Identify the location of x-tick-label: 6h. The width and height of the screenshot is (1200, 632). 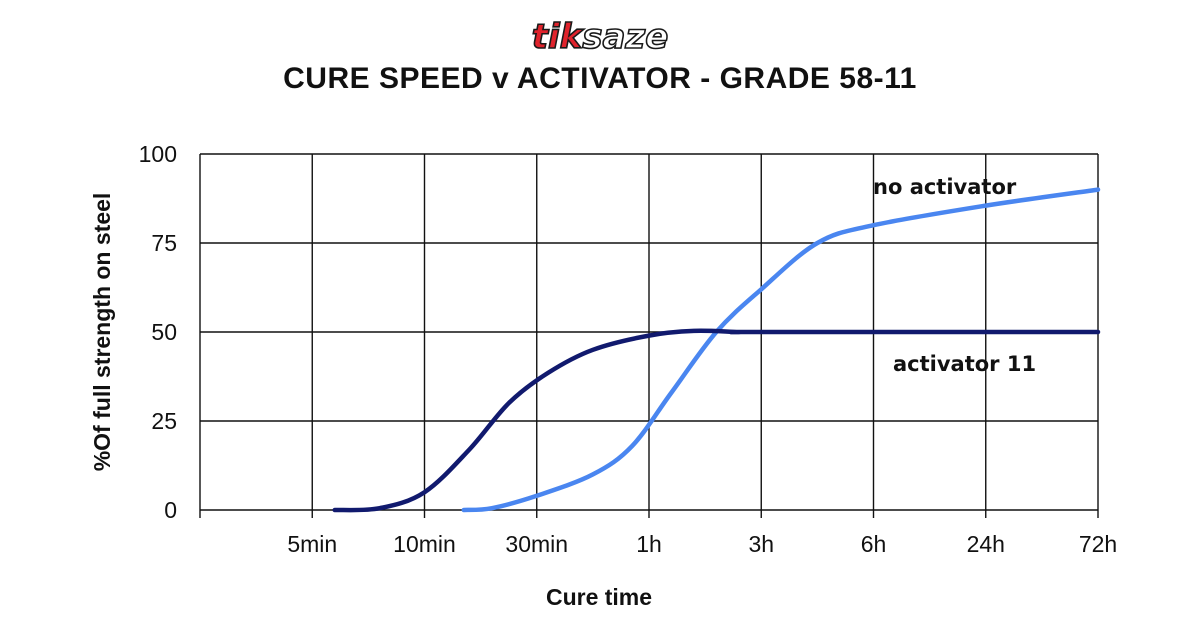
(874, 544).